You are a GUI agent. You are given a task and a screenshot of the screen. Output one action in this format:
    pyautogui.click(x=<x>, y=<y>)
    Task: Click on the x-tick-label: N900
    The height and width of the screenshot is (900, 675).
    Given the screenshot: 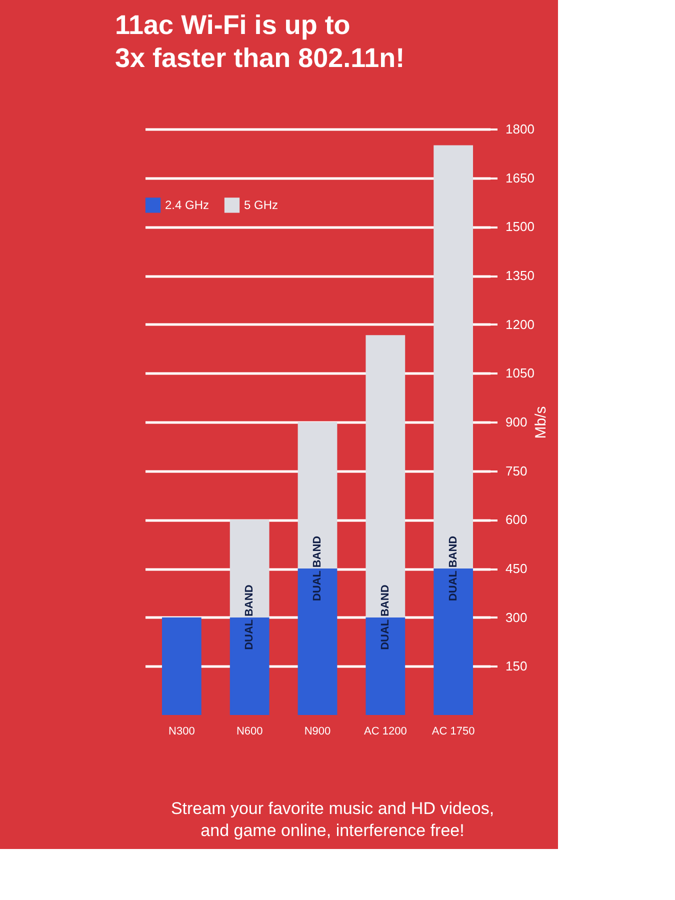 What is the action you would take?
    pyautogui.click(x=317, y=732)
    